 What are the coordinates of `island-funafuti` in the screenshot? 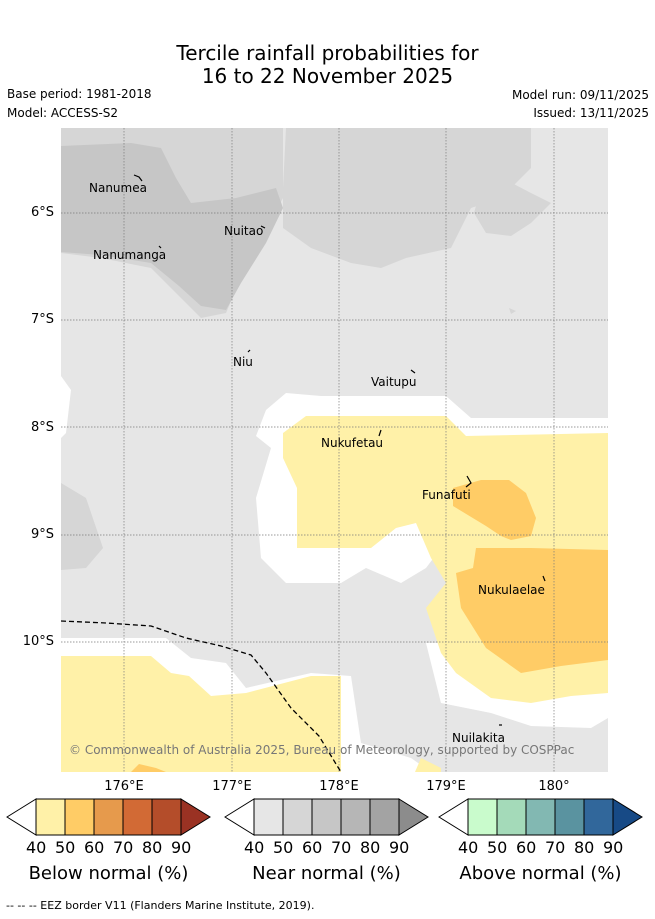 It's located at (468, 481).